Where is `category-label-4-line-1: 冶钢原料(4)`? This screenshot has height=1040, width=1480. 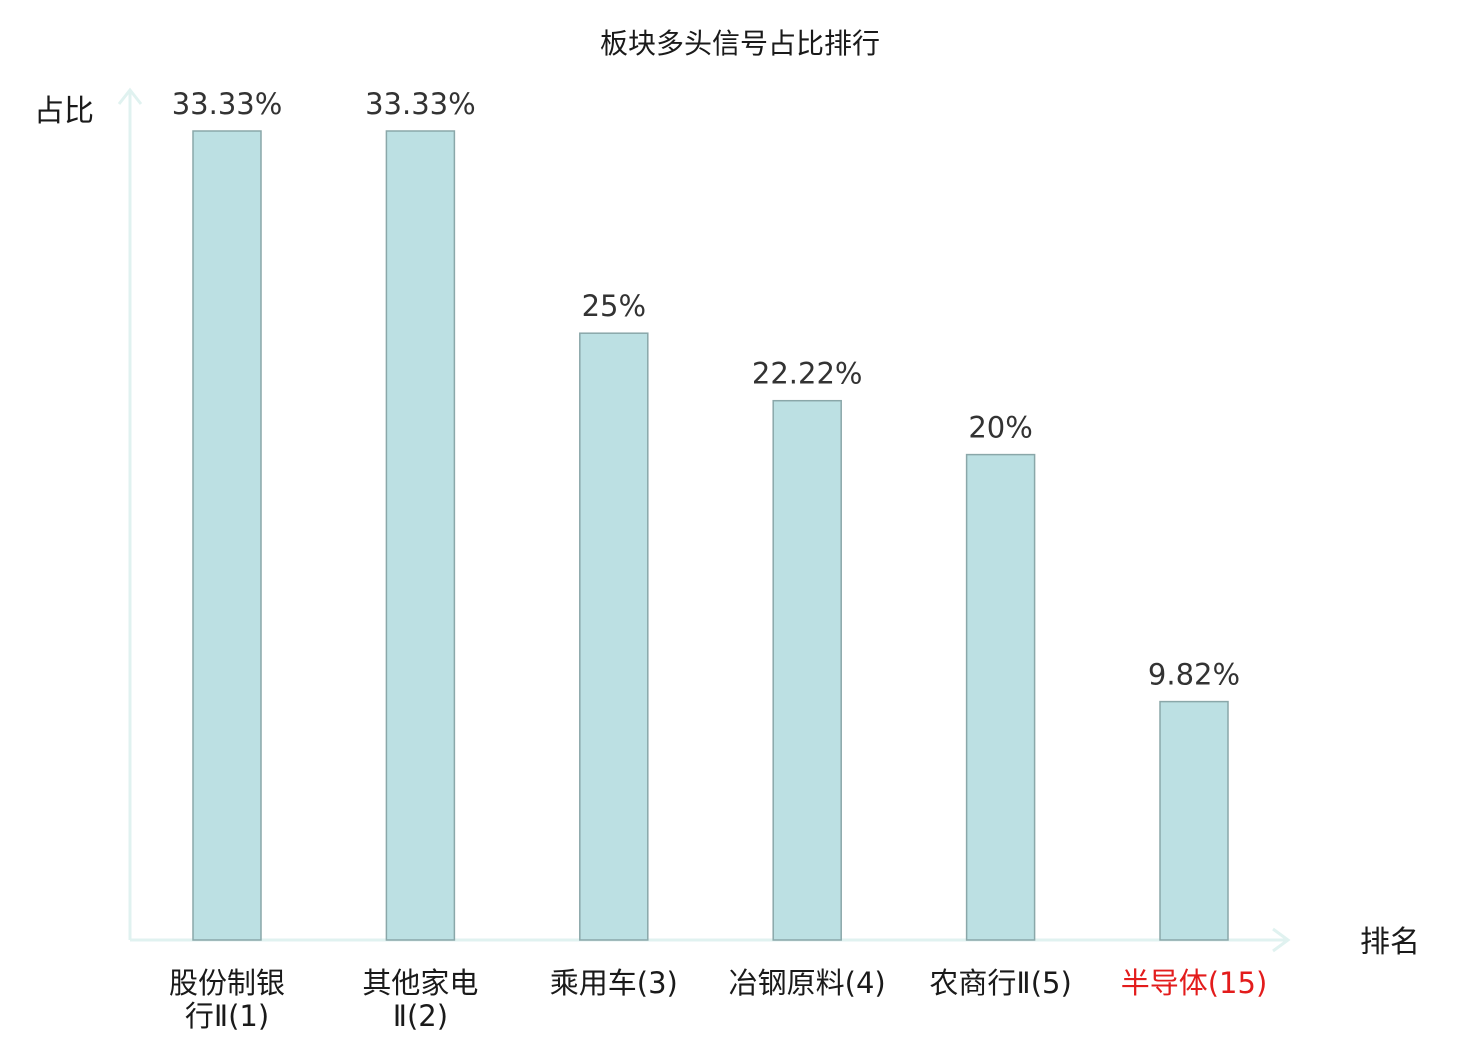
category-label-4-line-1: 冶钢原料(4) is located at coordinates (807, 983).